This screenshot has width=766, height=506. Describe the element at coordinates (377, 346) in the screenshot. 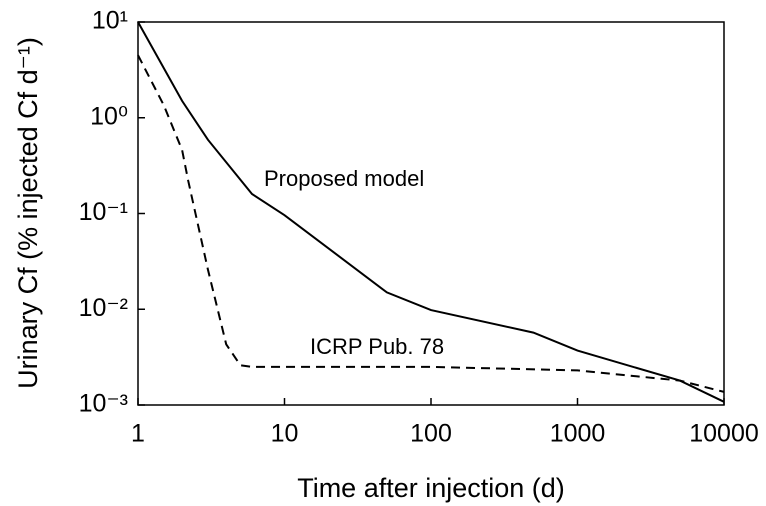

I see `series-label: ICRP Pub. 78` at that location.